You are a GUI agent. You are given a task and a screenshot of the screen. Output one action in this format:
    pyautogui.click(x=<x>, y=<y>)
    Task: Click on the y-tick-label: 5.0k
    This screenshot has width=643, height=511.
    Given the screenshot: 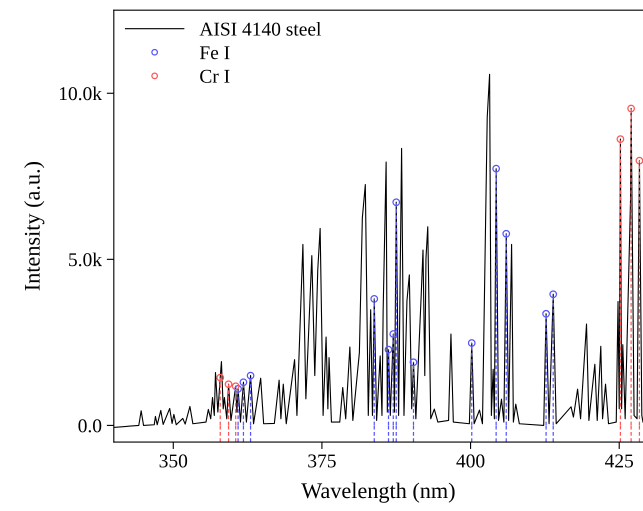 What is the action you would take?
    pyautogui.click(x=85, y=259)
    